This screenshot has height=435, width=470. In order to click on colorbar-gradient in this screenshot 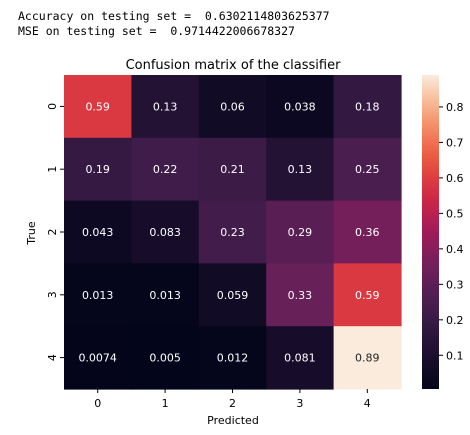, I will do `click(430, 232)`.